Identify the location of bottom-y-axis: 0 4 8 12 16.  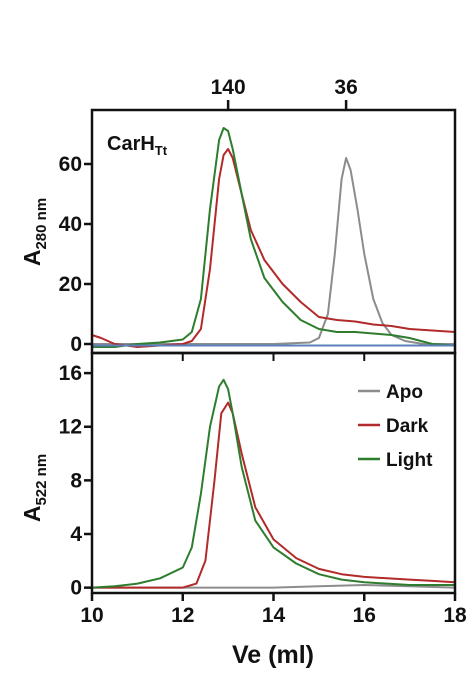
(75, 481).